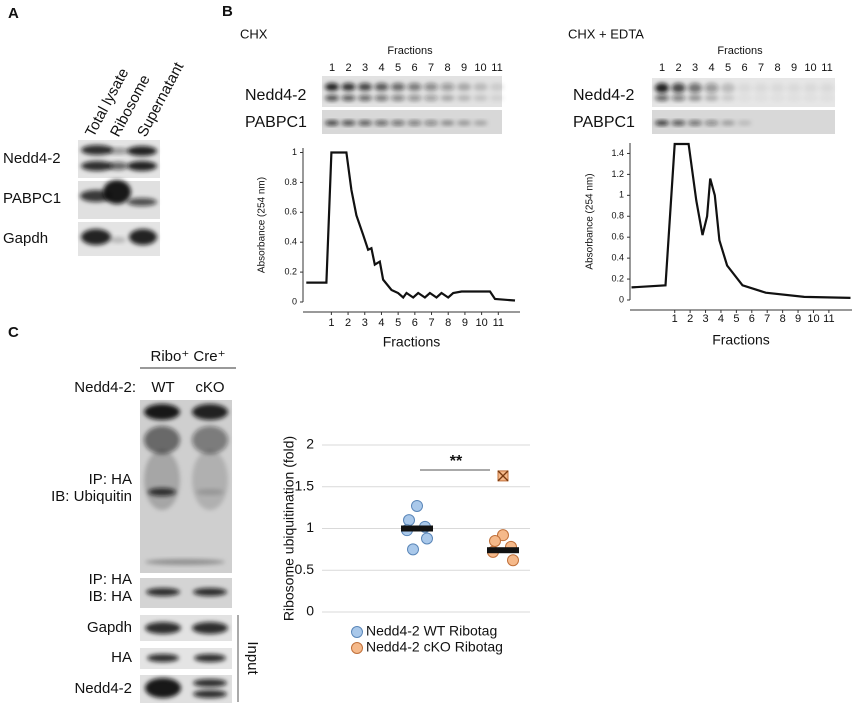  What do you see at coordinates (678, 68) in the screenshot?
I see `lane-label: 2` at bounding box center [678, 68].